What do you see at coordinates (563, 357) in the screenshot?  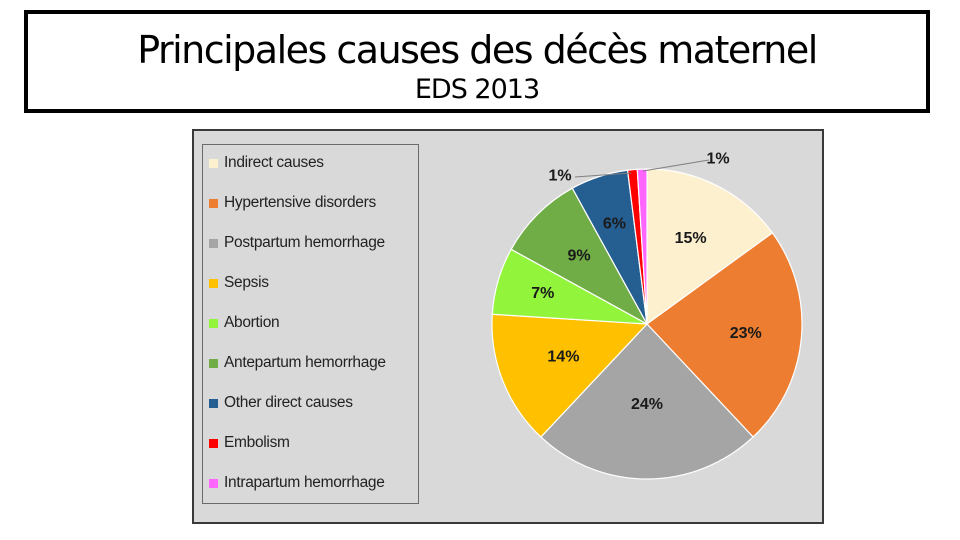 I see `data-label: 14%` at bounding box center [563, 357].